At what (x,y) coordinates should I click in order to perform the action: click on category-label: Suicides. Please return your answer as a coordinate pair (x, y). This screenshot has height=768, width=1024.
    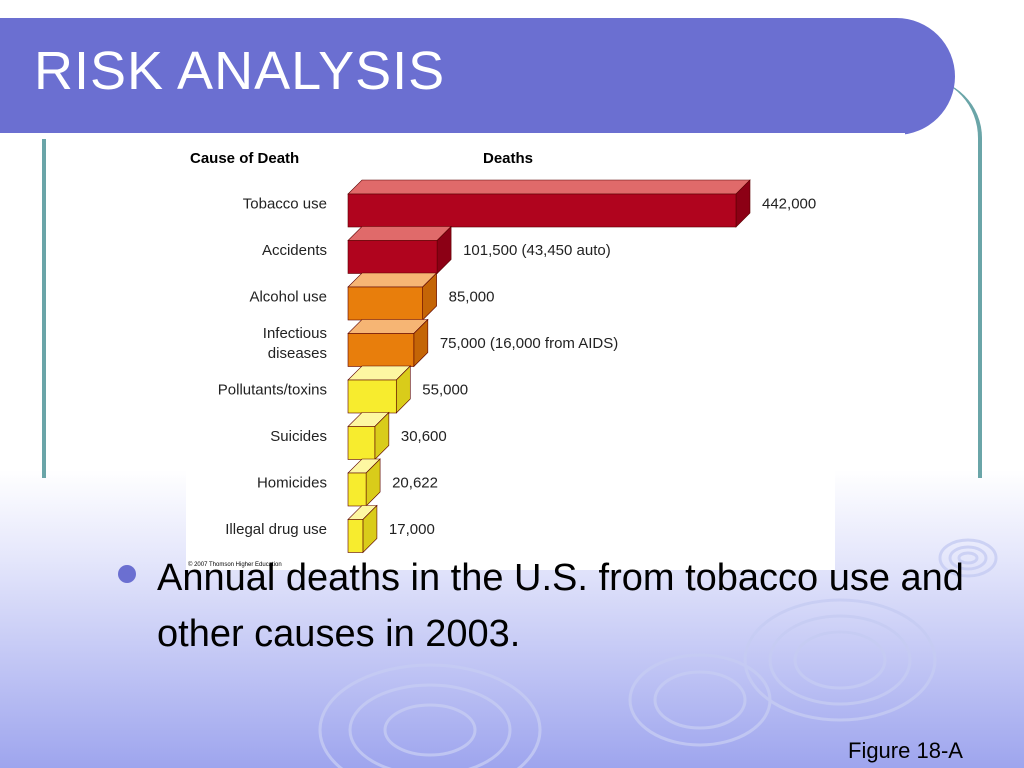
    Looking at the image, I should click on (298, 436).